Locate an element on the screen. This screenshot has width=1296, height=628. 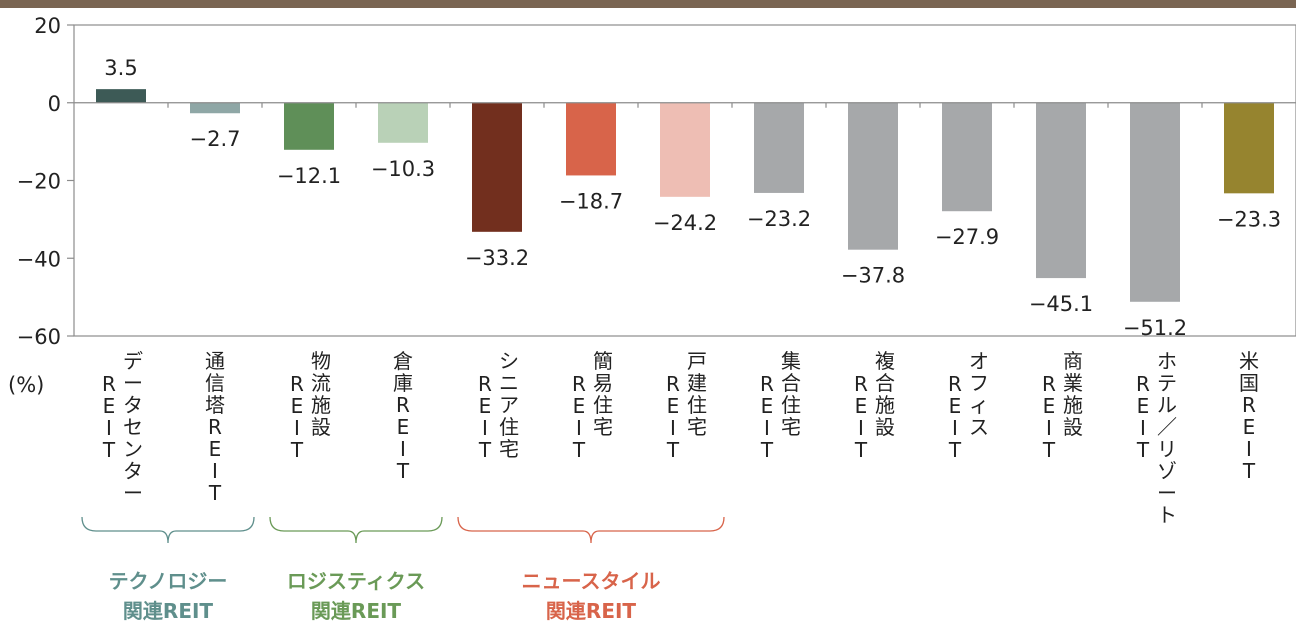
top-accent-bar is located at coordinates (648, 4).